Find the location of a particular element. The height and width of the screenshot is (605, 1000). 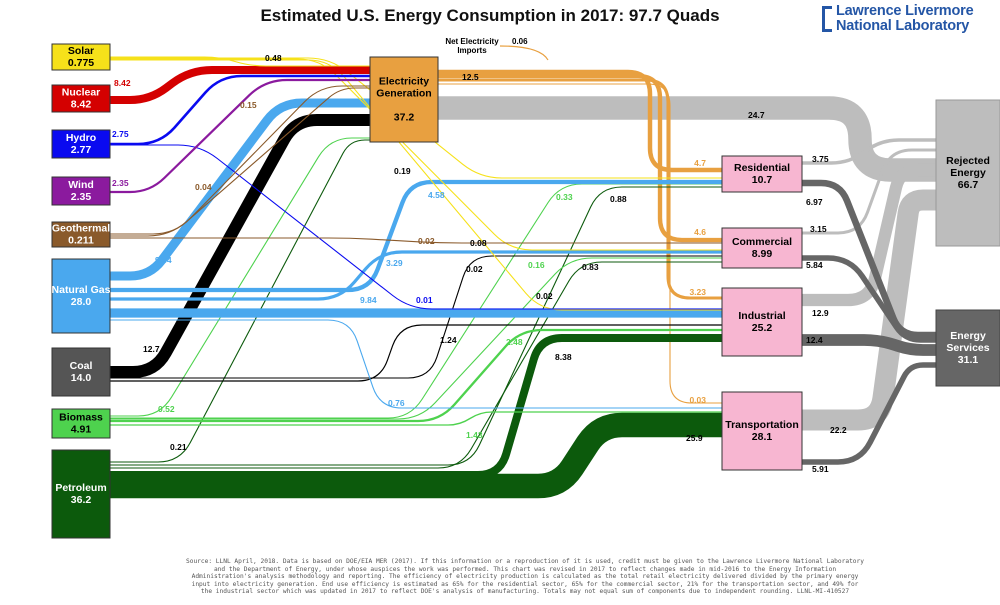

flow-label-solar-to-industrial: 0.02 is located at coordinates (544, 296).